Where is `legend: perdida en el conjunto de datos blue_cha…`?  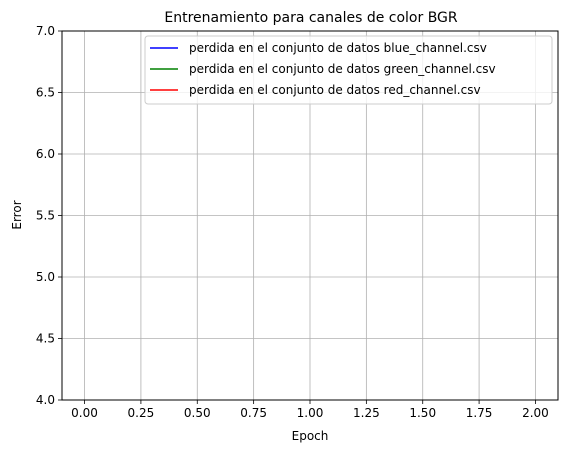 legend: perdida en el conjunto de datos blue_cha… is located at coordinates (348, 70).